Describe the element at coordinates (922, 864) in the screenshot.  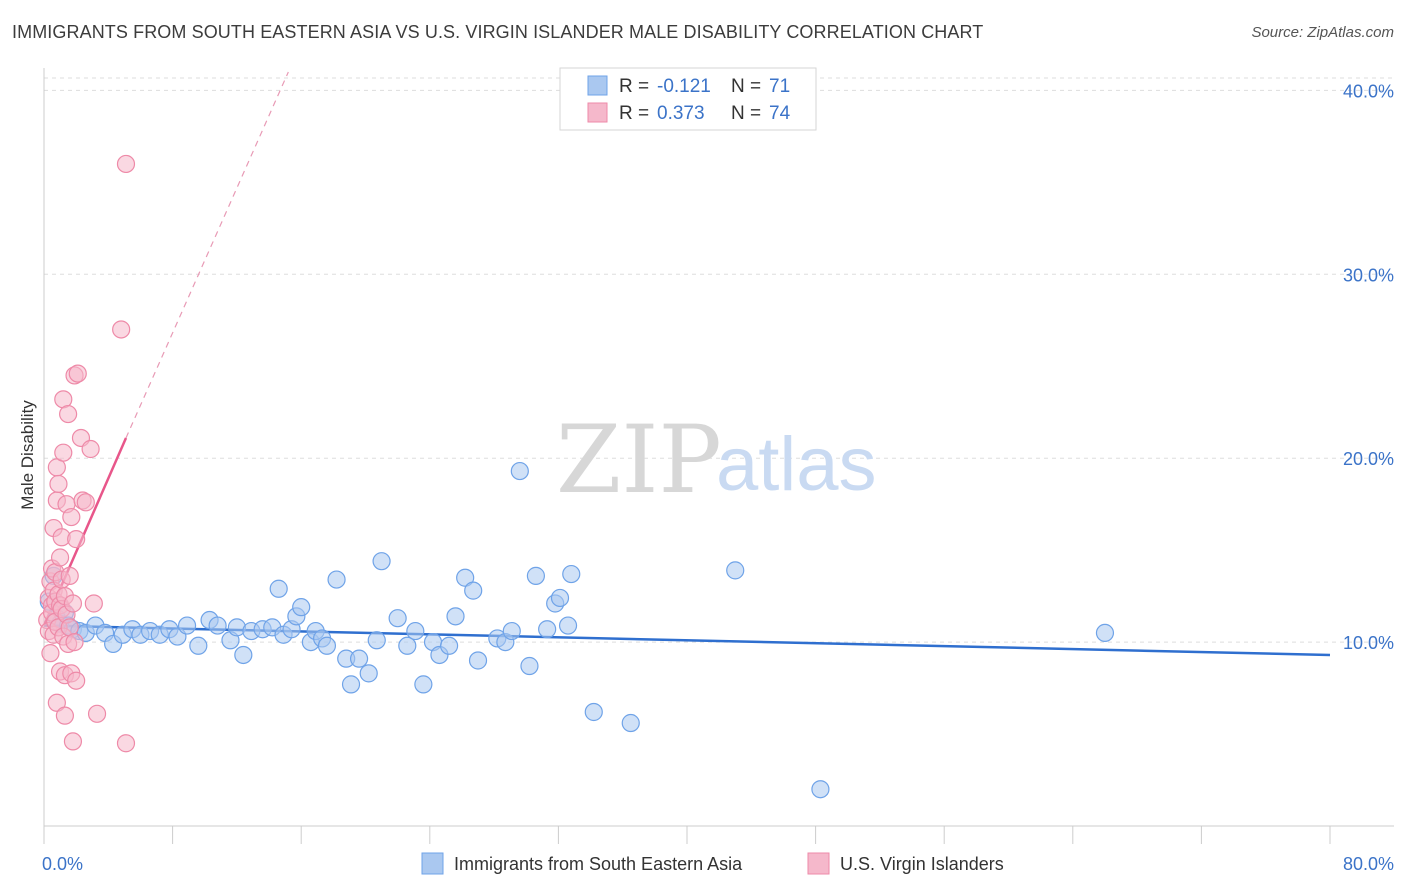
I see `legend-series-label-2: U.S. Virgin Islanders` at that location.